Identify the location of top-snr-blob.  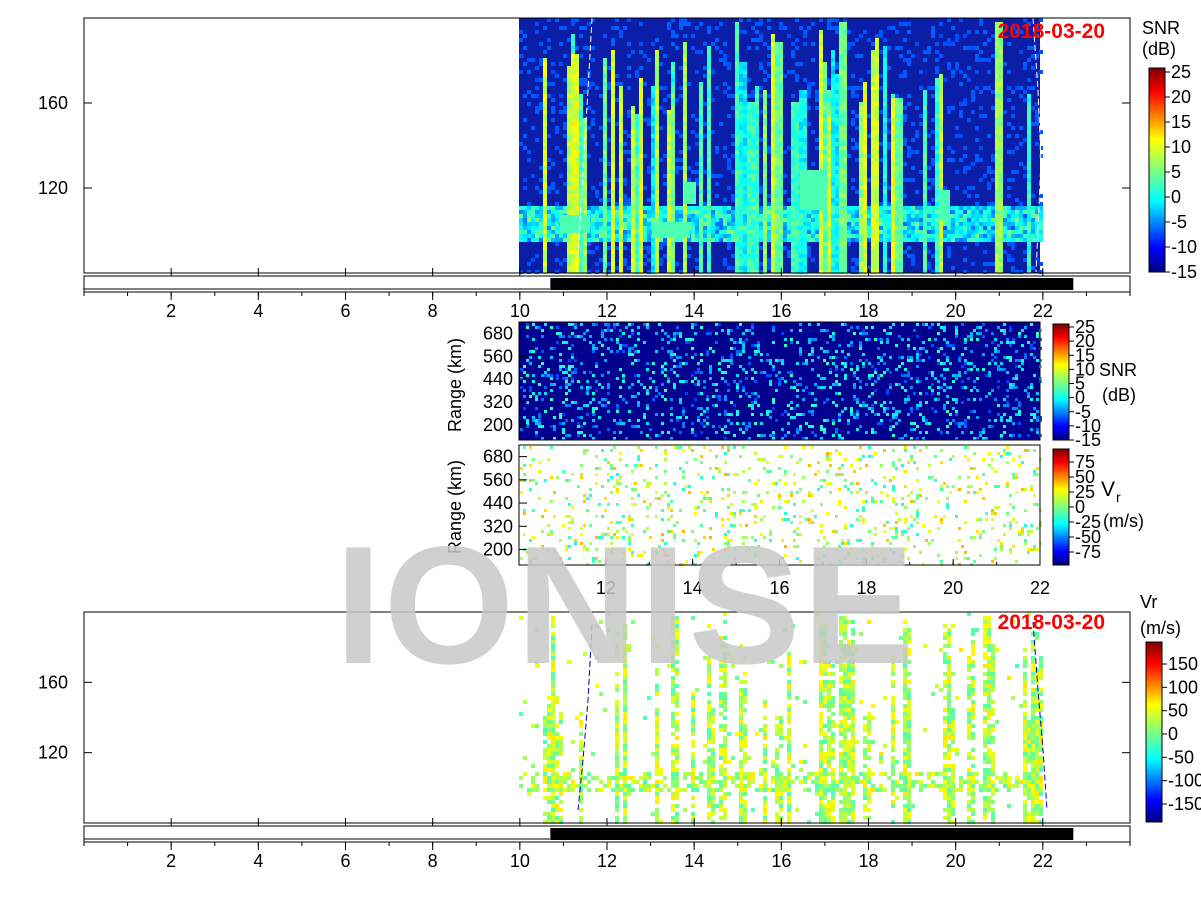
(575, 224).